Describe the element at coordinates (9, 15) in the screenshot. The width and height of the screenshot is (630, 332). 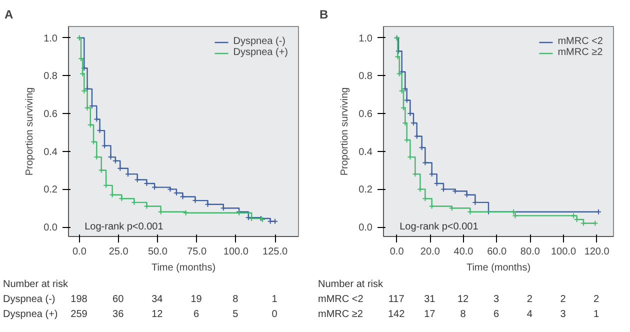
I see `chart-title: A` at that location.